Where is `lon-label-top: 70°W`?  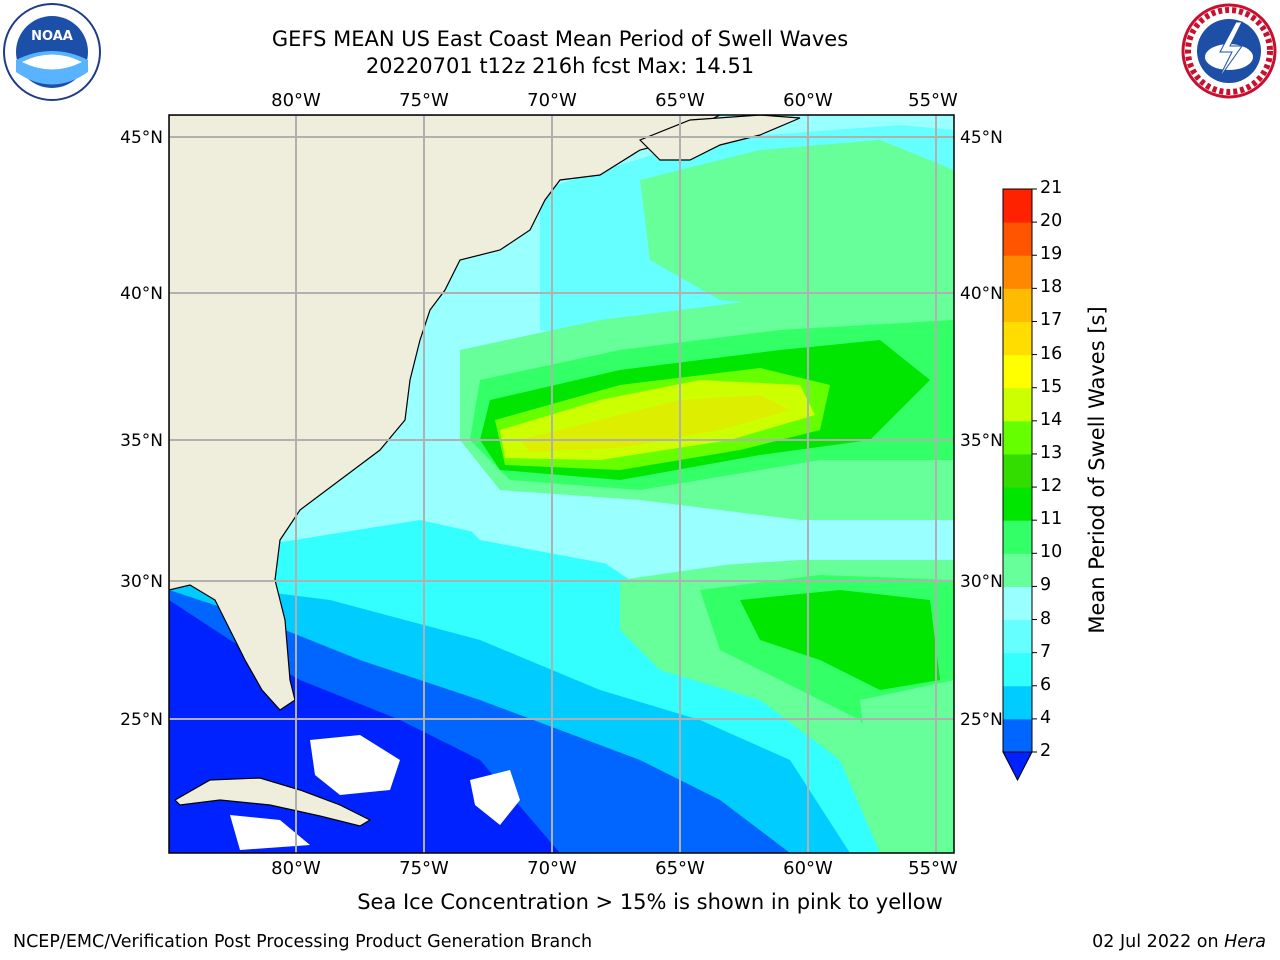 lon-label-top: 70°W is located at coordinates (552, 100).